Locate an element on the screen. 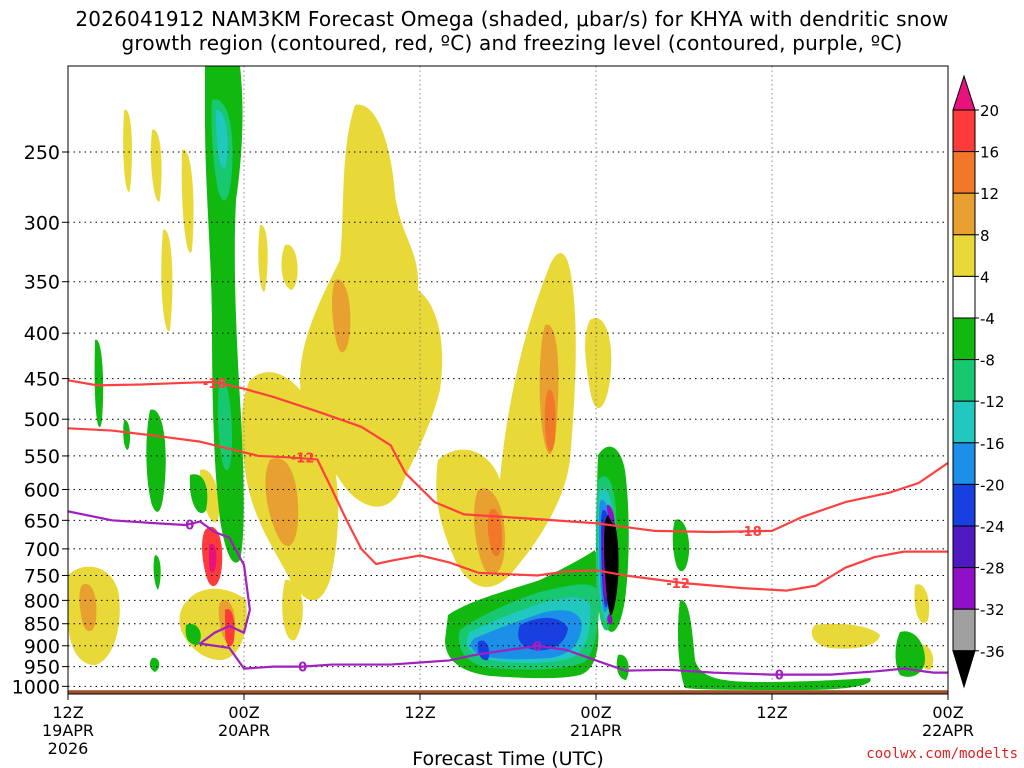 The image size is (1024, 768). colorbar-label: -20 is located at coordinates (992, 485).